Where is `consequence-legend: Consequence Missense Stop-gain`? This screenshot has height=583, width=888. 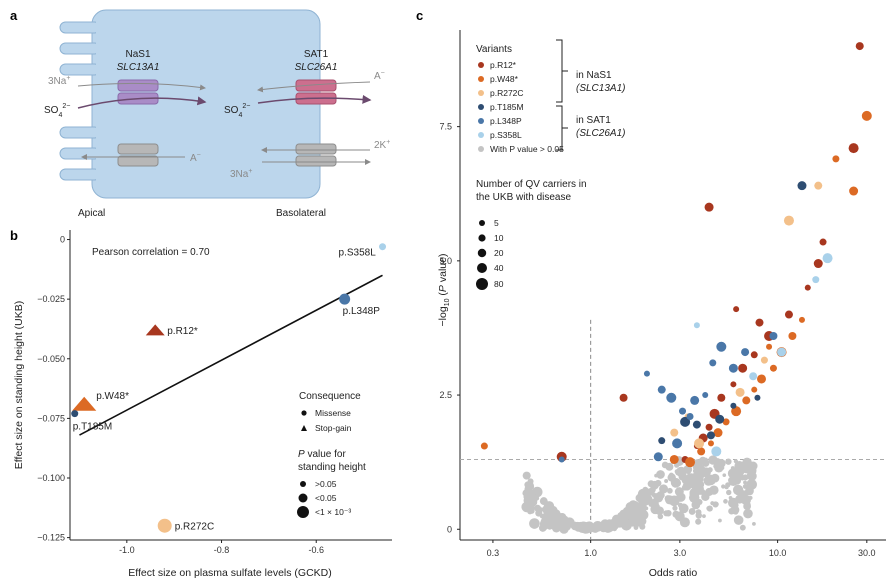 consequence-legend: Consequence Missense Stop-gain is located at coordinates (330, 412).